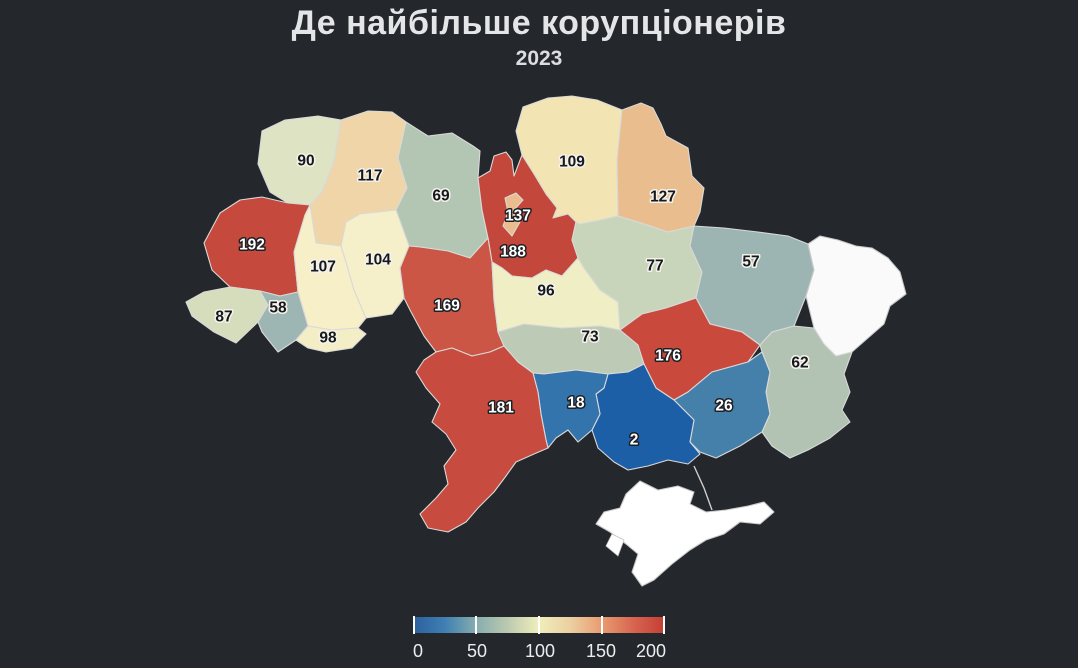  What do you see at coordinates (576, 403) in the screenshot?
I see `label-mykolaiv: 18` at bounding box center [576, 403].